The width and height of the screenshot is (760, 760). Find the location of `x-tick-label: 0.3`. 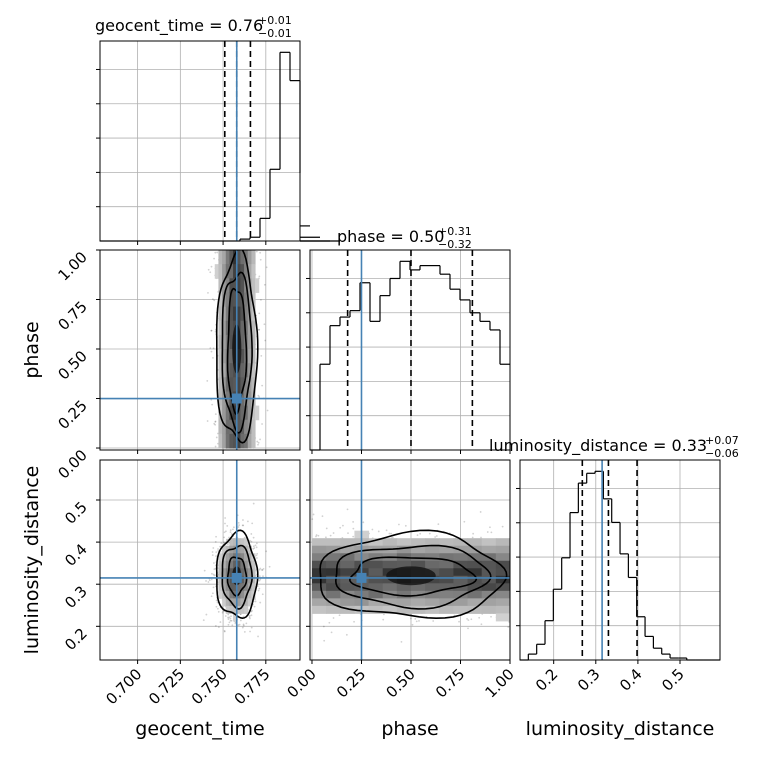

x-tick-label: 0.3 is located at coordinates (589, 680).